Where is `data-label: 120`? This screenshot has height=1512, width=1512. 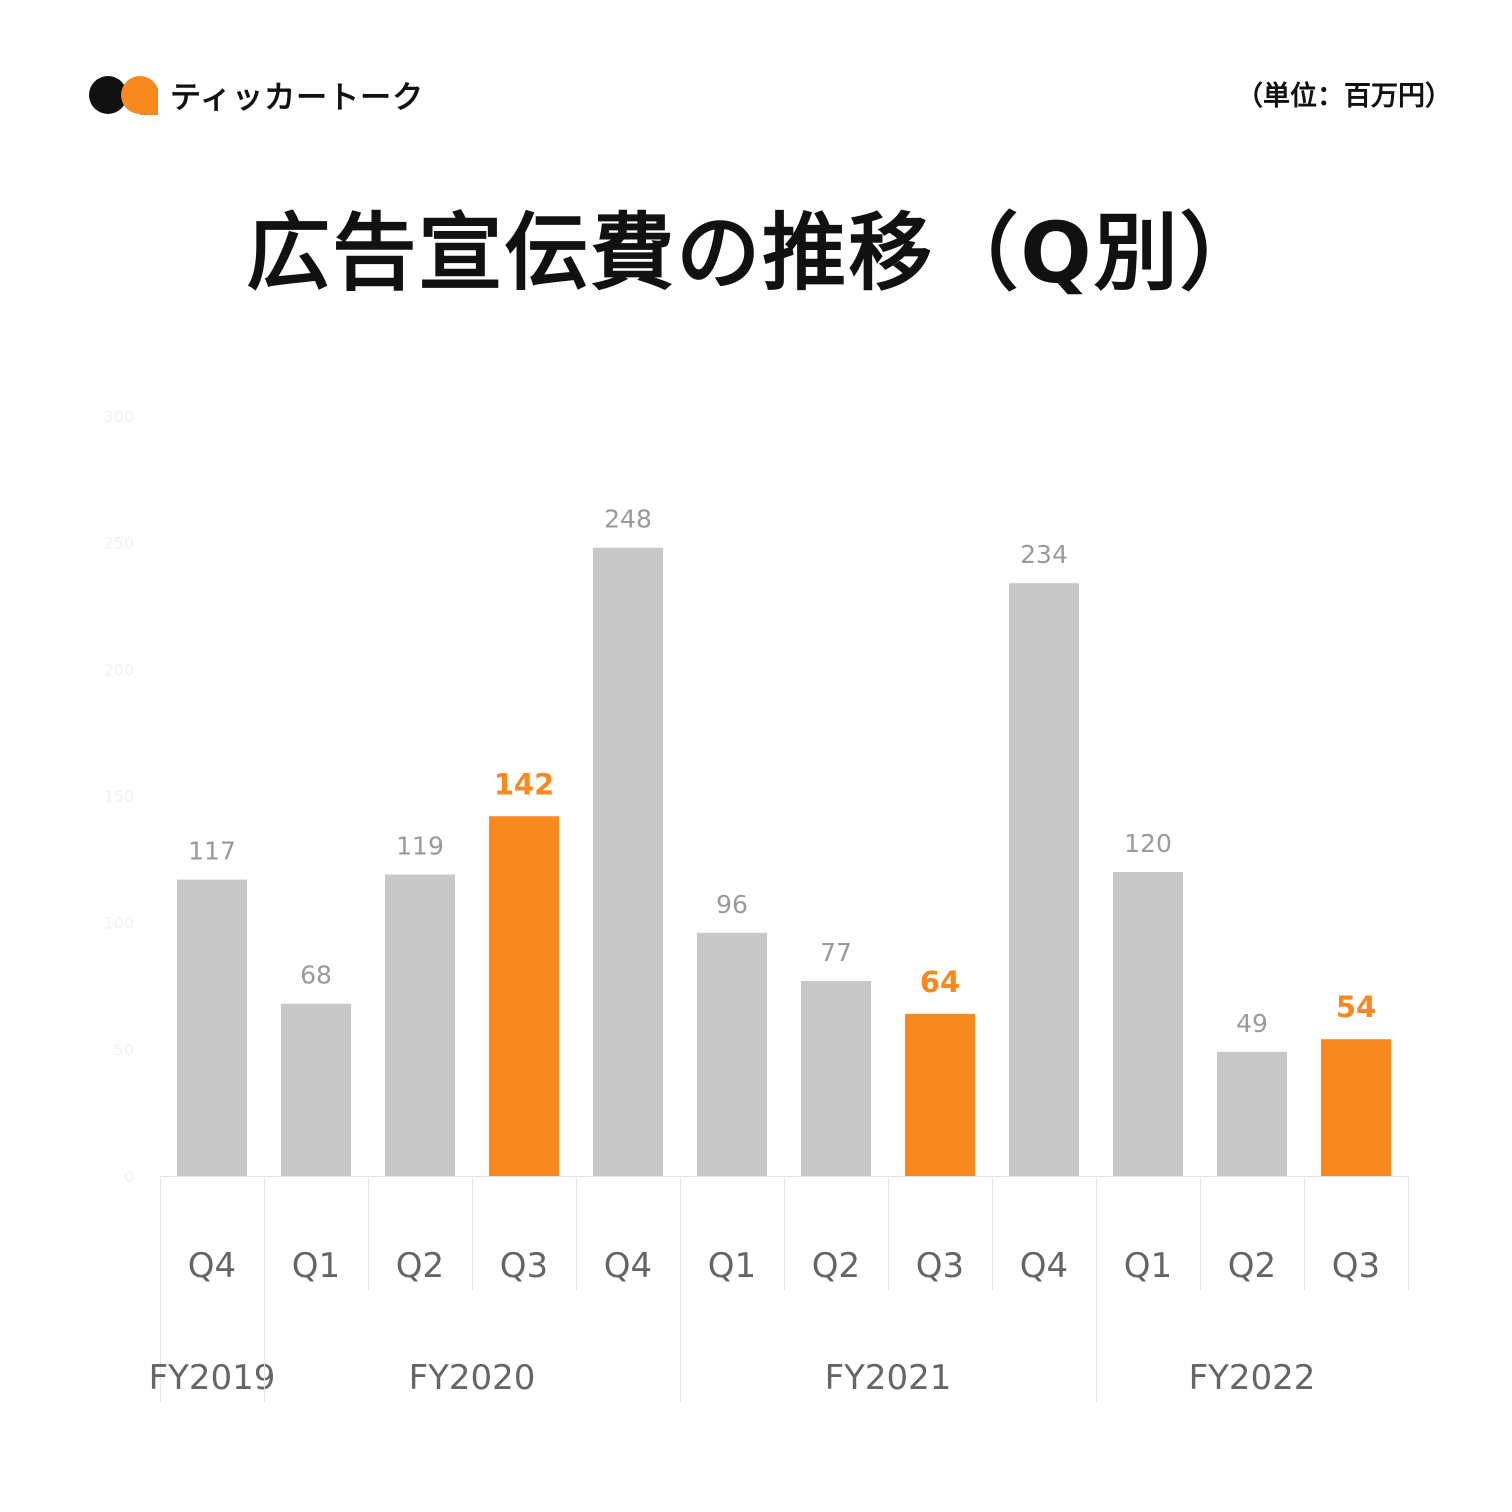 data-label: 120 is located at coordinates (1148, 843).